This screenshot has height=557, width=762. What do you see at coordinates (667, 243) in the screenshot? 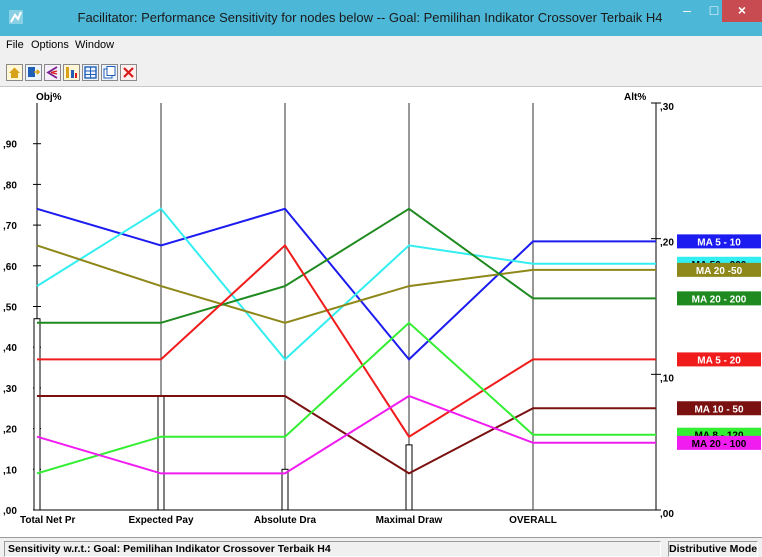
I see `right-tick-label: ,20` at bounding box center [667, 243].